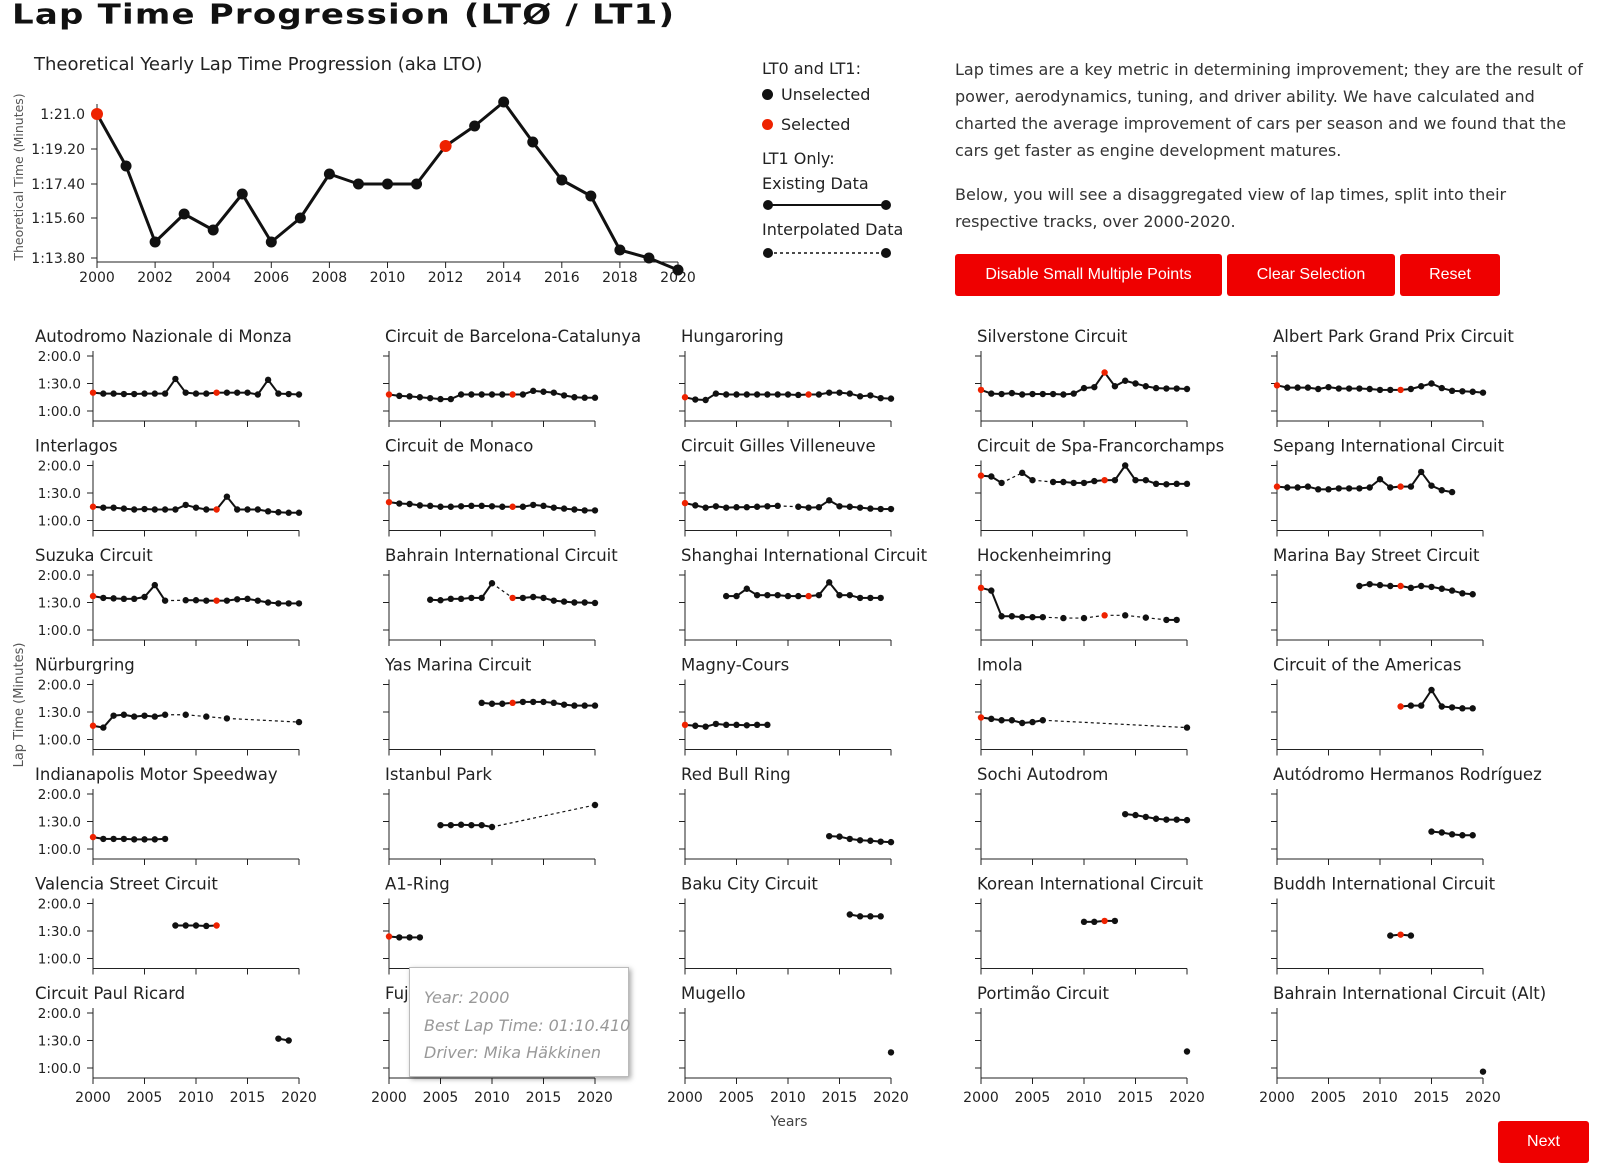 The width and height of the screenshot is (1605, 1170). Describe the element at coordinates (1377, 706) in the screenshot. I see `track-panel: Circuit of the Americas` at that location.